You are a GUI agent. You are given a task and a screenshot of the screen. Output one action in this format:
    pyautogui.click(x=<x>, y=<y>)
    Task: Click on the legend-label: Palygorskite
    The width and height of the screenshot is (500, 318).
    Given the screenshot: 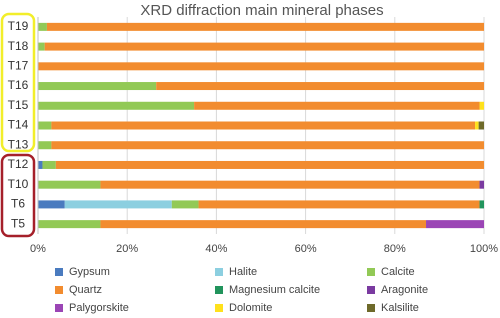 What is the action you would take?
    pyautogui.click(x=99, y=308)
    